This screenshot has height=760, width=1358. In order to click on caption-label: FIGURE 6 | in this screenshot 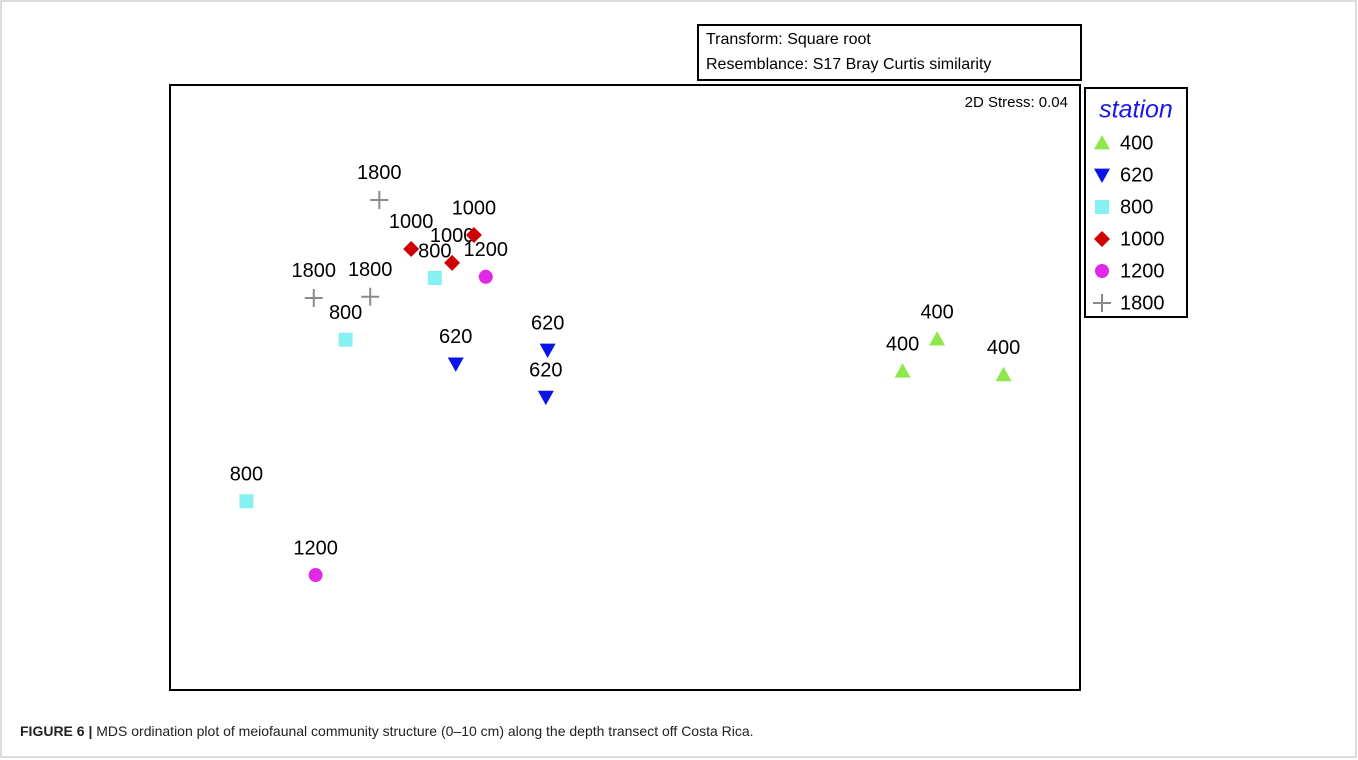, I will do `click(56, 731)`.